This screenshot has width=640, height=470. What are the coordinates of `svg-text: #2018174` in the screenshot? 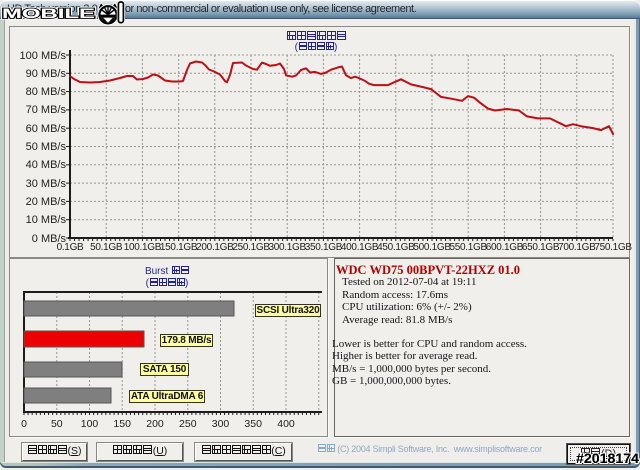 It's located at (608, 458).